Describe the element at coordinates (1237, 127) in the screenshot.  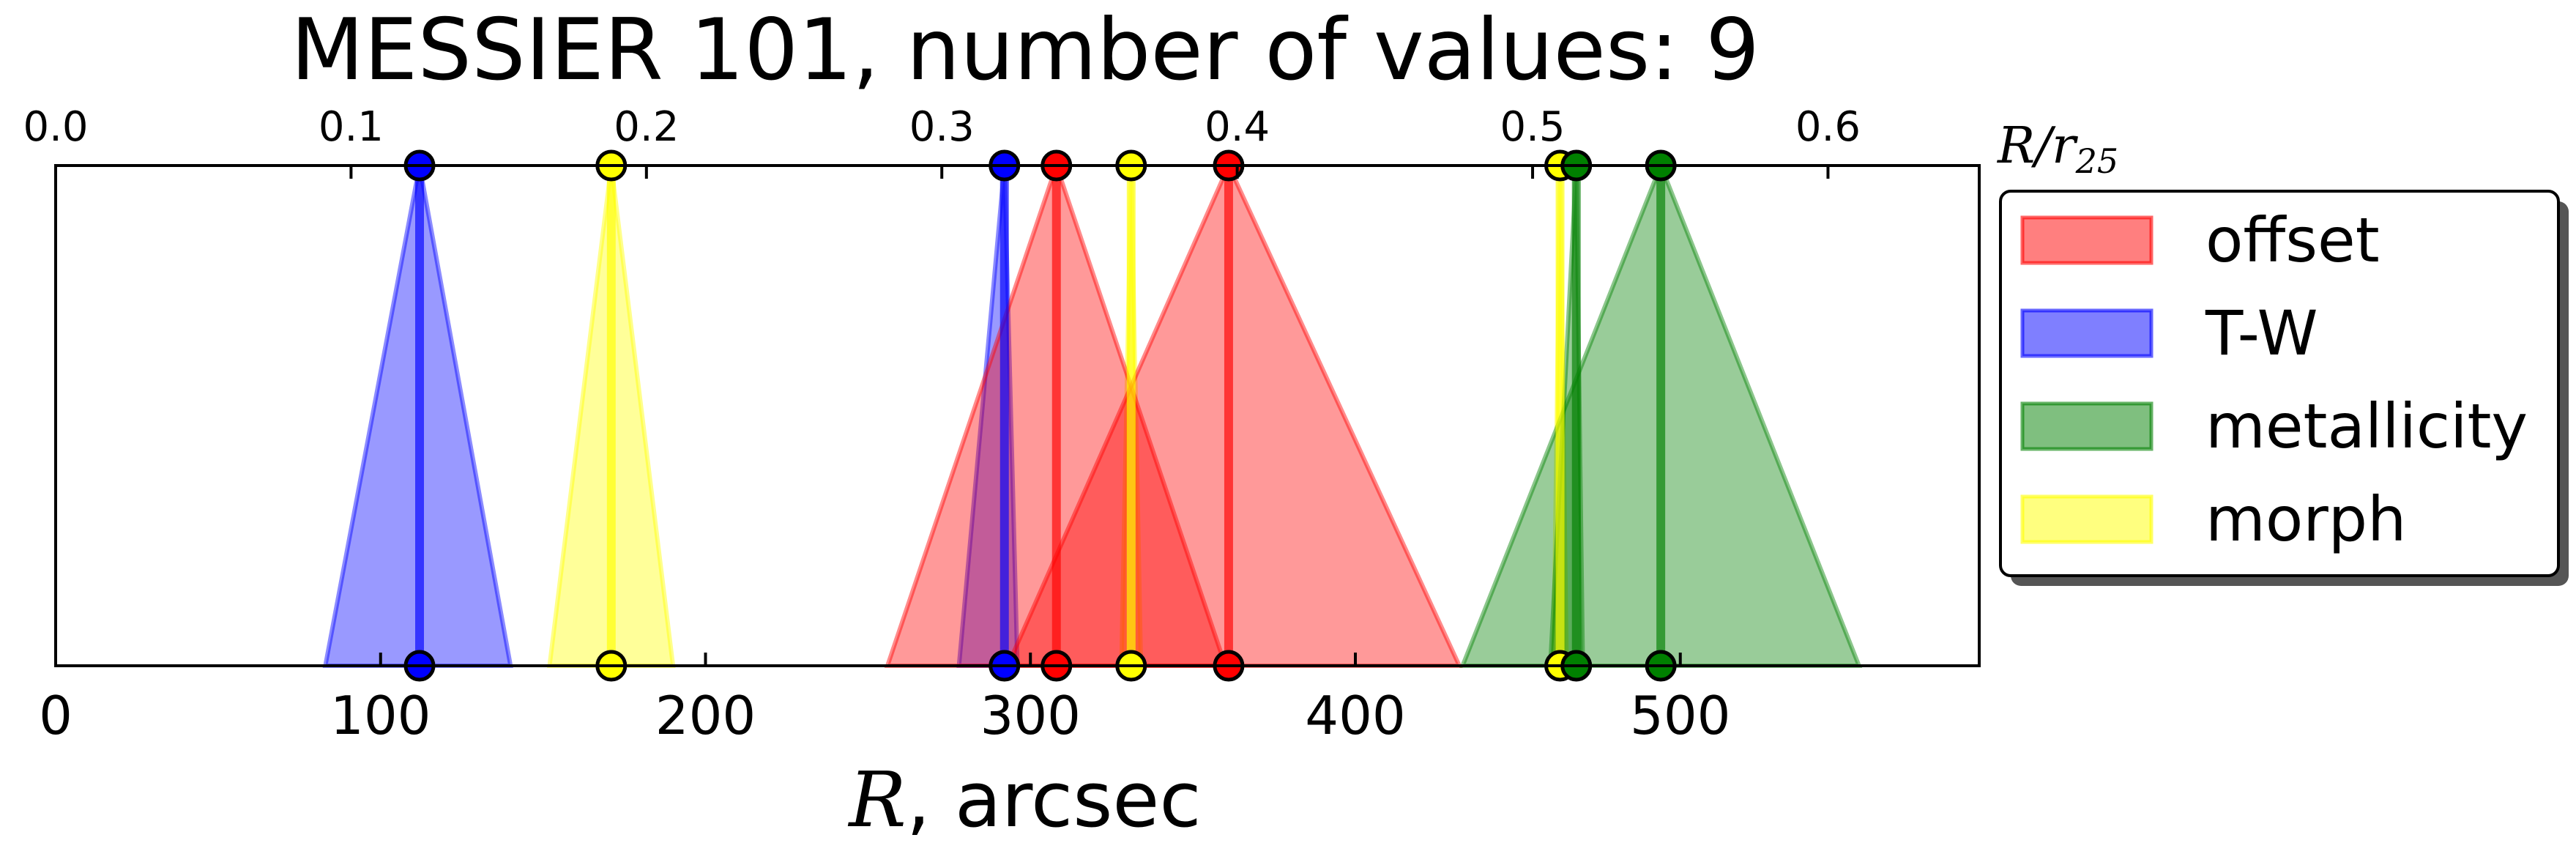
I see `top-tick-label: 0.4` at that location.